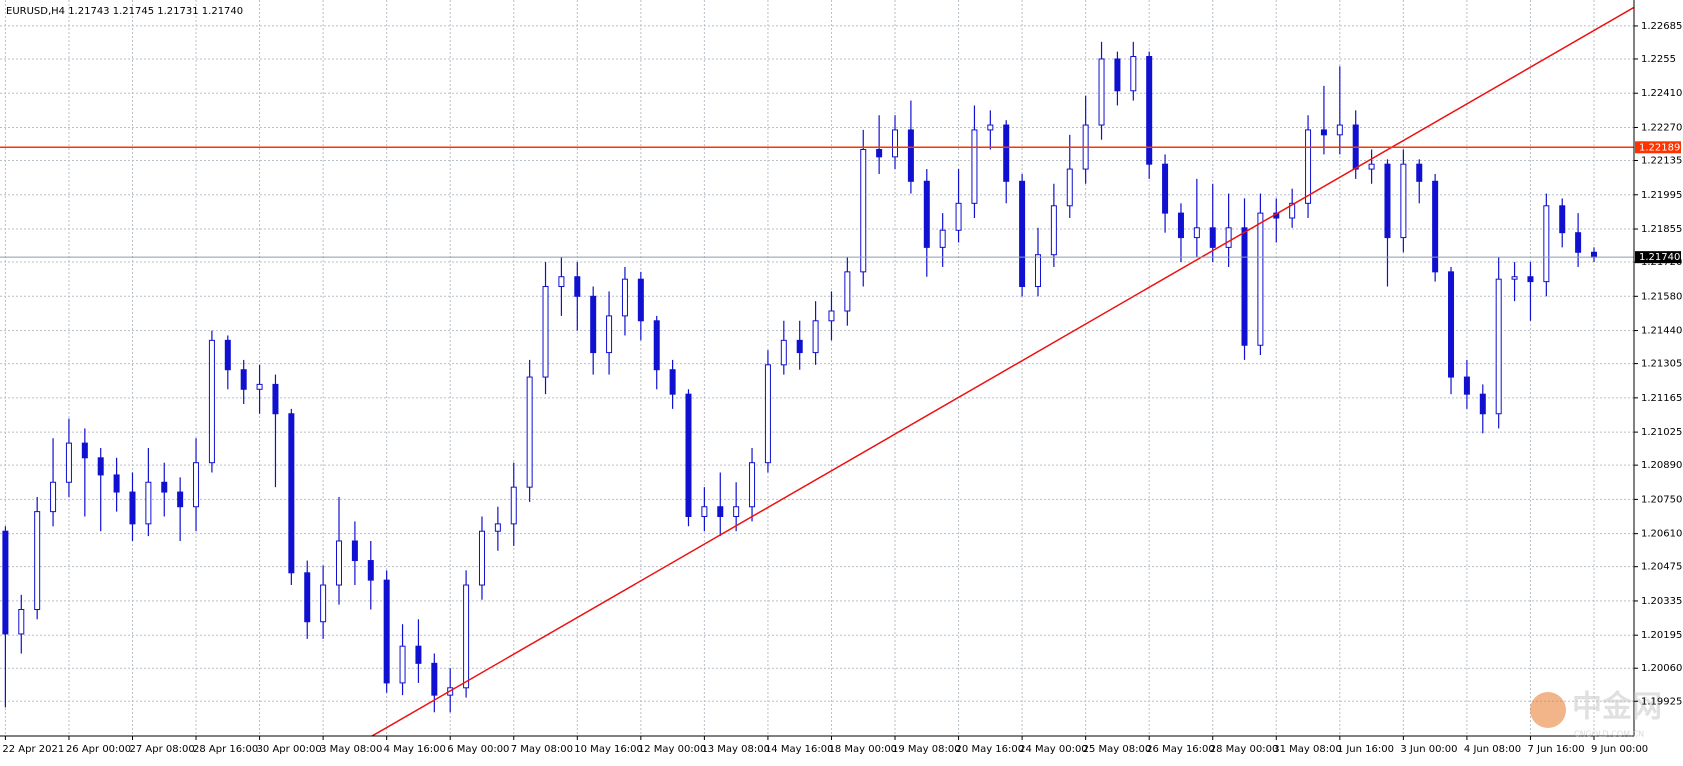 The image size is (1683, 766). What do you see at coordinates (1180, 749) in the screenshot?
I see `x-tick-label: 26 May 16:00` at bounding box center [1180, 749].